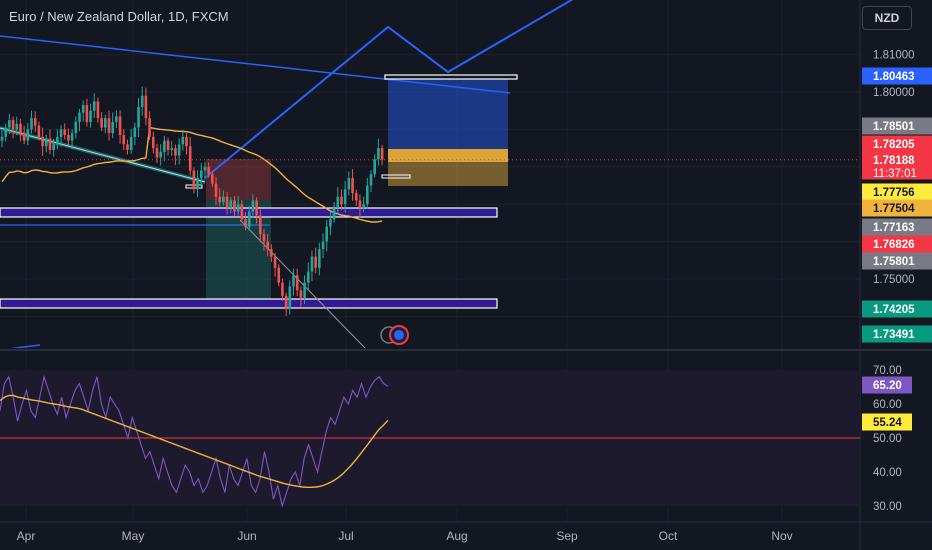  Describe the element at coordinates (25, 346) in the screenshot. I see `lower-trendline` at that location.